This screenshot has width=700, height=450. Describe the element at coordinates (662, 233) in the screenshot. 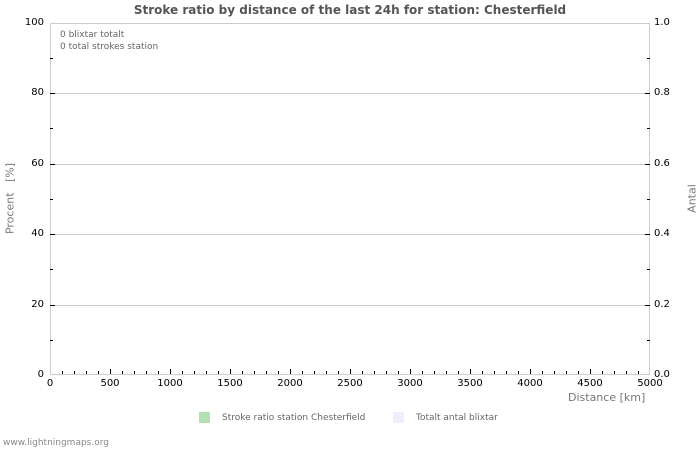

I see `y2-tick-label: 0.4` at that location.